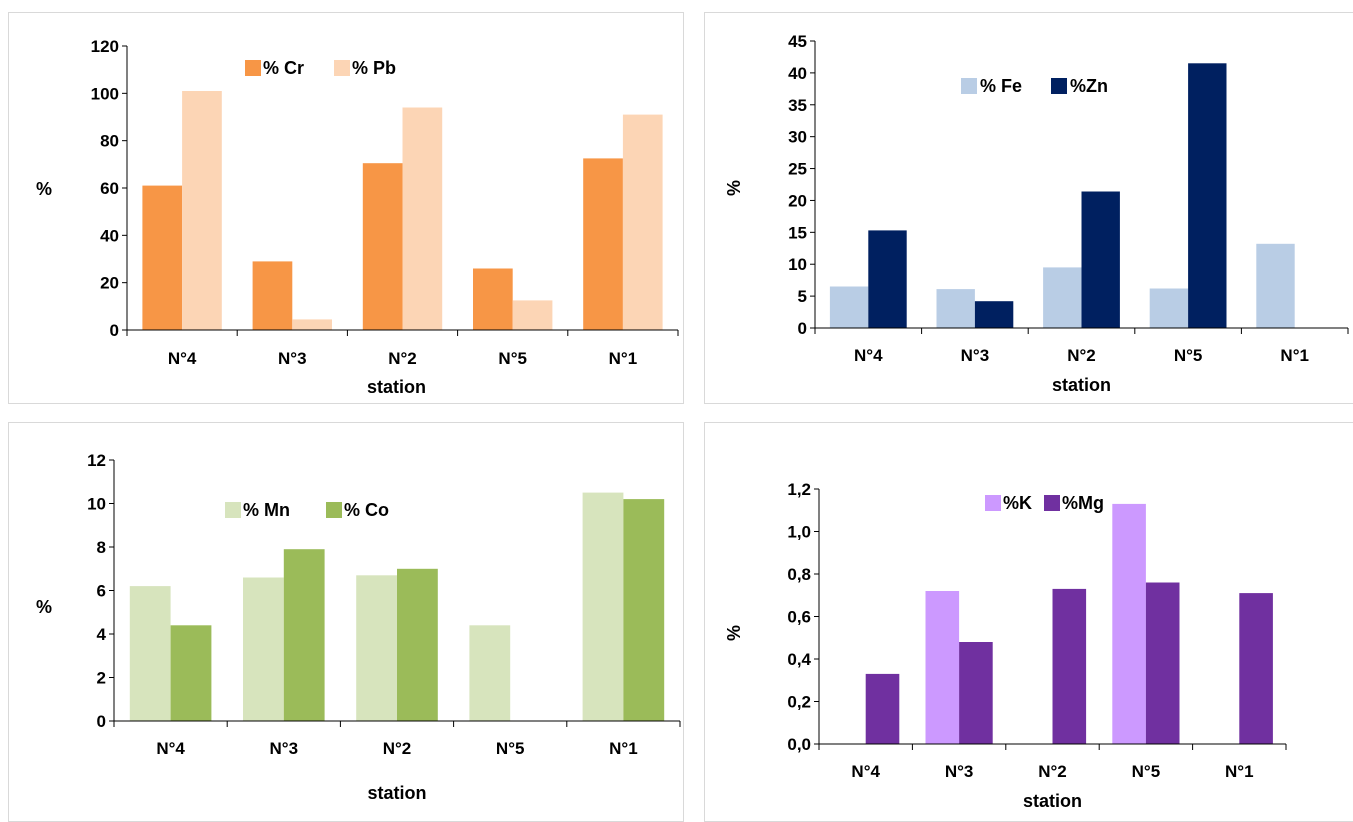 This screenshot has height=822, width=1353. Describe the element at coordinates (1081, 385) in the screenshot. I see `chart2-x-axis-title: station` at that location.